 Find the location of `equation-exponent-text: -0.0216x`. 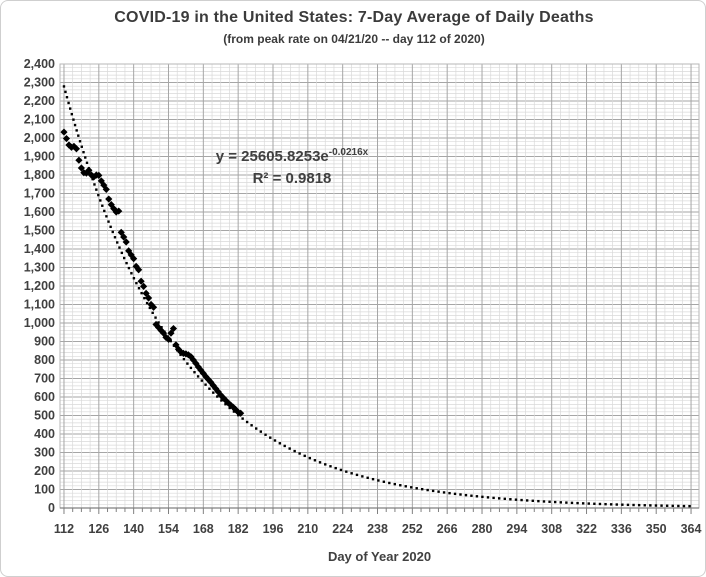

equation-exponent-text: -0.0216x is located at coordinates (348, 152).